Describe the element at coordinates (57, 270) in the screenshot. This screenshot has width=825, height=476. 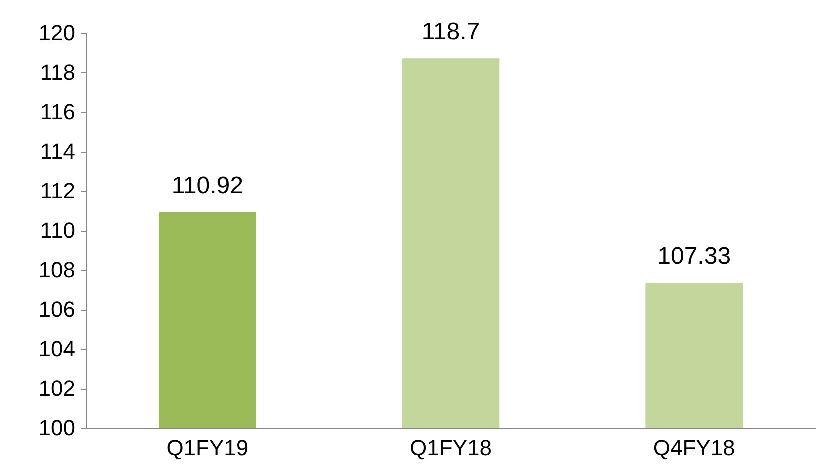
I see `y-tick-label: 108` at that location.